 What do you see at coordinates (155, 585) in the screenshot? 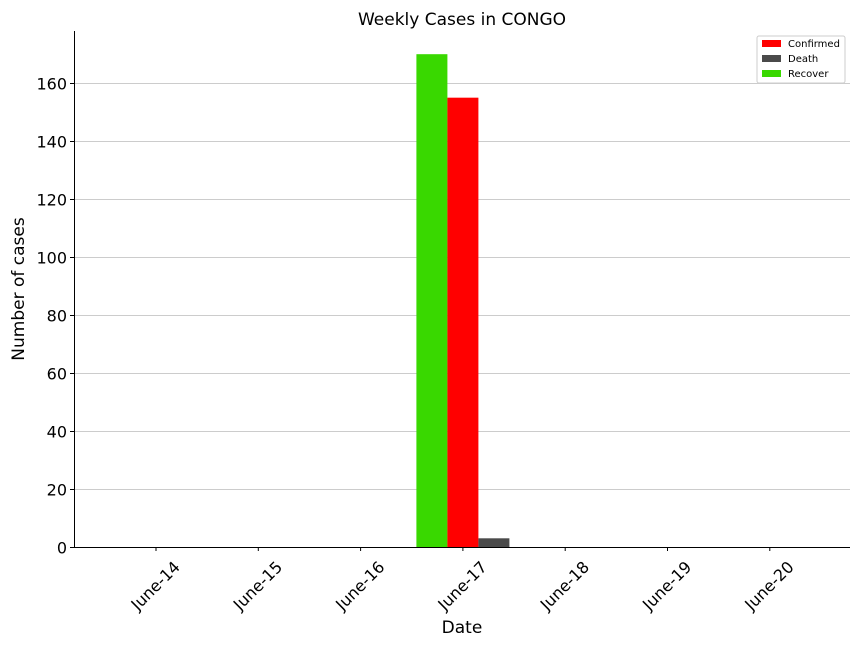
I see `x-tick-label-0: June-14` at bounding box center [155, 585].